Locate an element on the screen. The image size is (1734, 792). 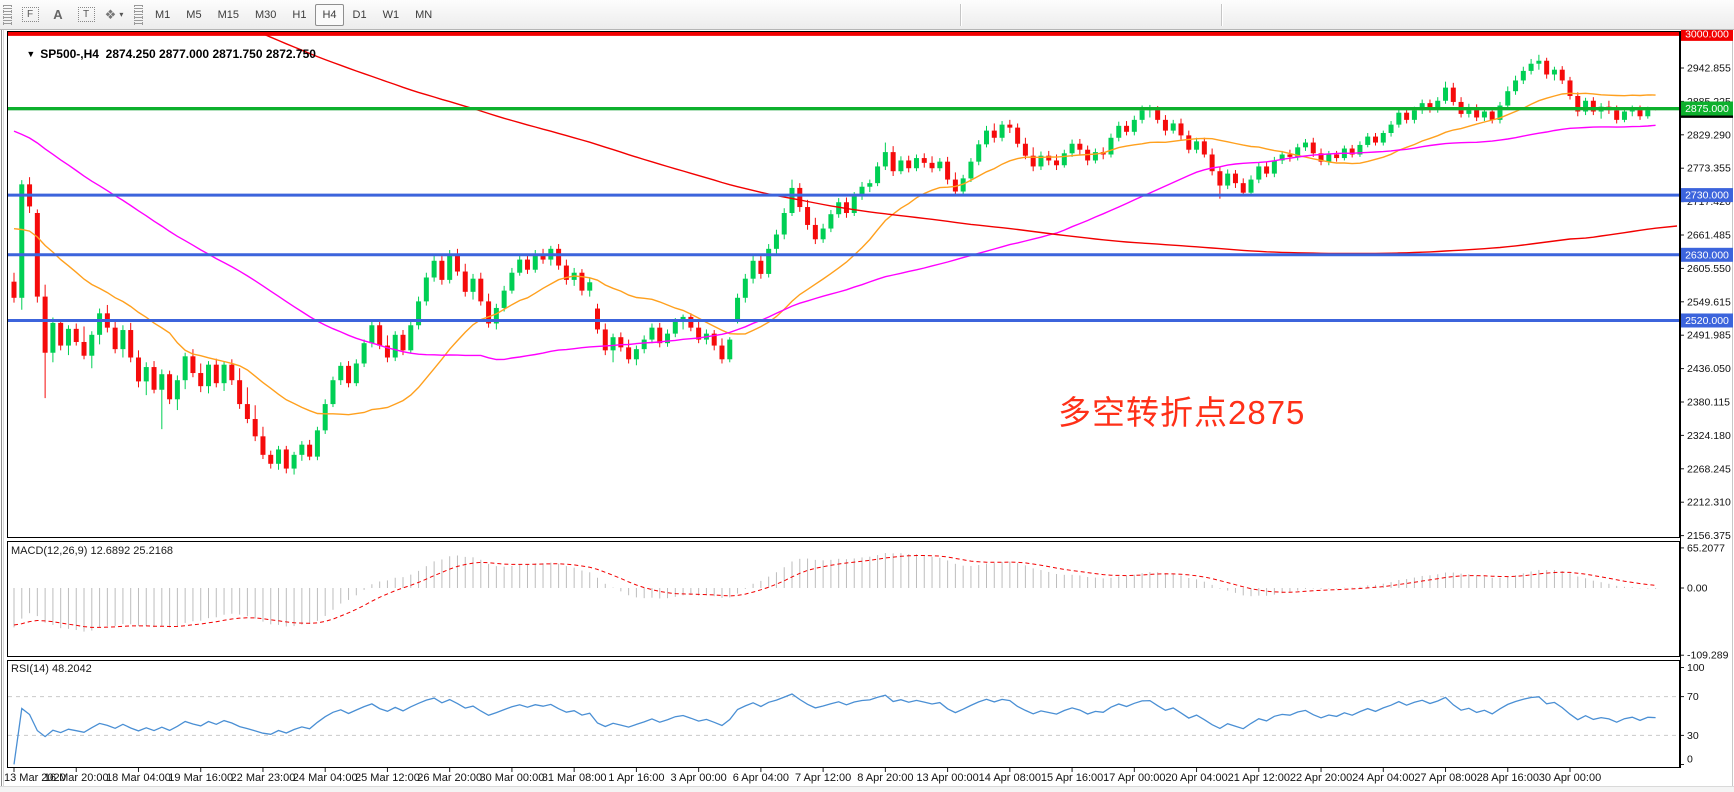
toolbar-grip is located at coordinates (7, 14).